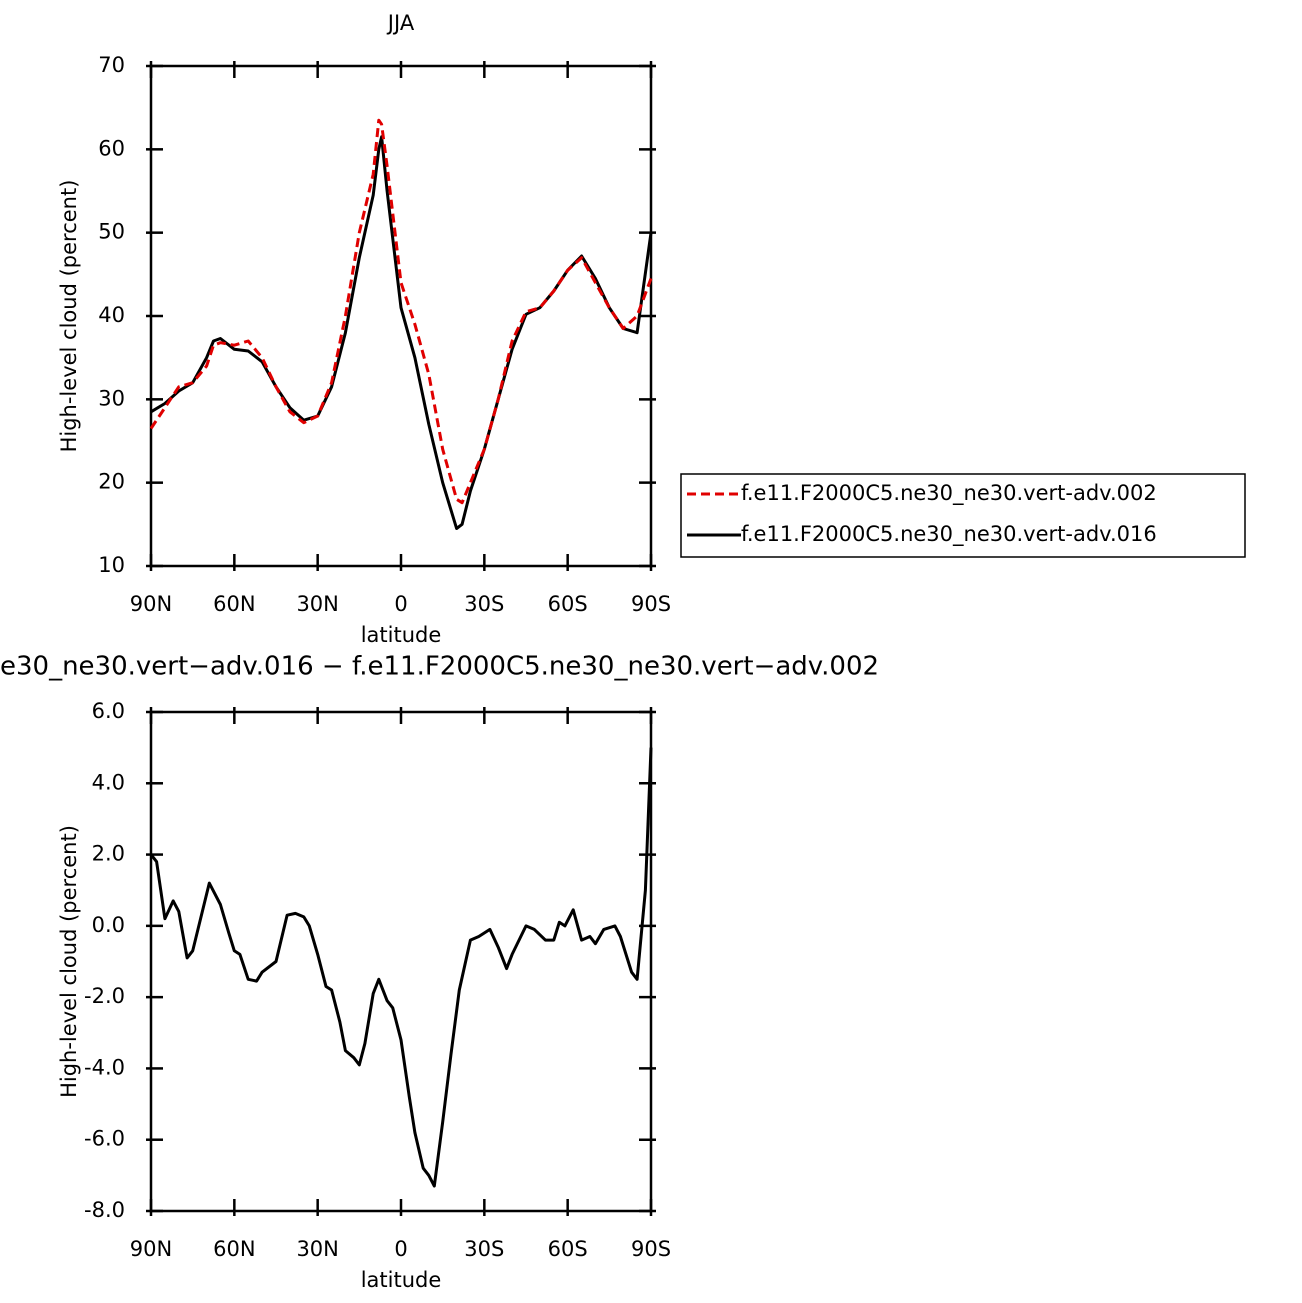  I want to click on y-tick-label: 6.0, so click(108, 711).